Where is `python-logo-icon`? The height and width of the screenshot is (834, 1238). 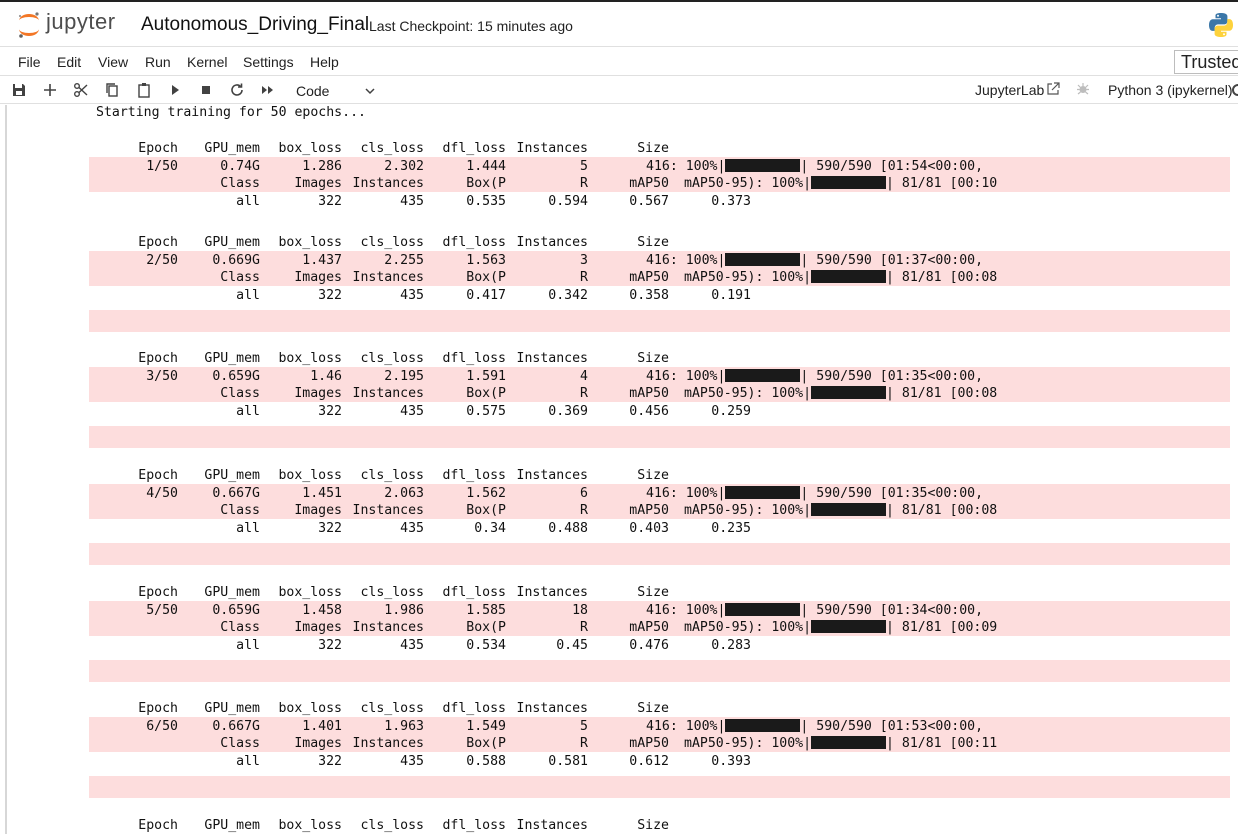
python-logo-icon is located at coordinates (1221, 25).